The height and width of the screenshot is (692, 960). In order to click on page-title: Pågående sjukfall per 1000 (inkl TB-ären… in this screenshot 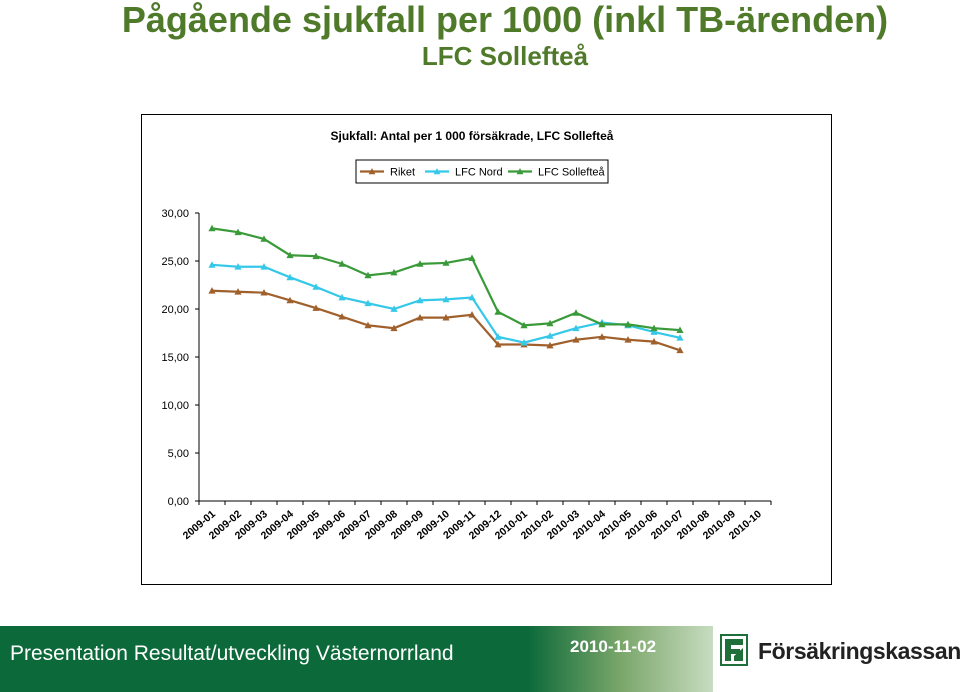, I will do `click(505, 20)`.